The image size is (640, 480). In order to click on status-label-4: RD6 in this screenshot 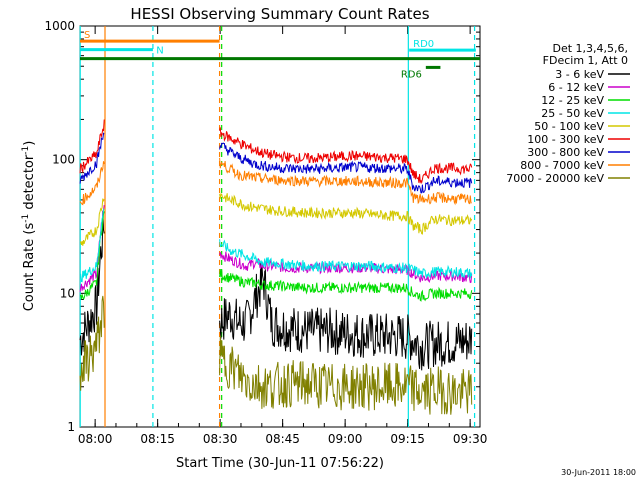, I will do `click(411, 74)`.